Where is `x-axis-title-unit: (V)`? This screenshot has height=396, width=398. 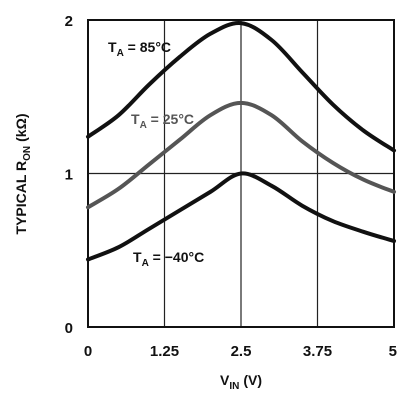
x-axis-title-unit: (V) is located at coordinates (252, 380).